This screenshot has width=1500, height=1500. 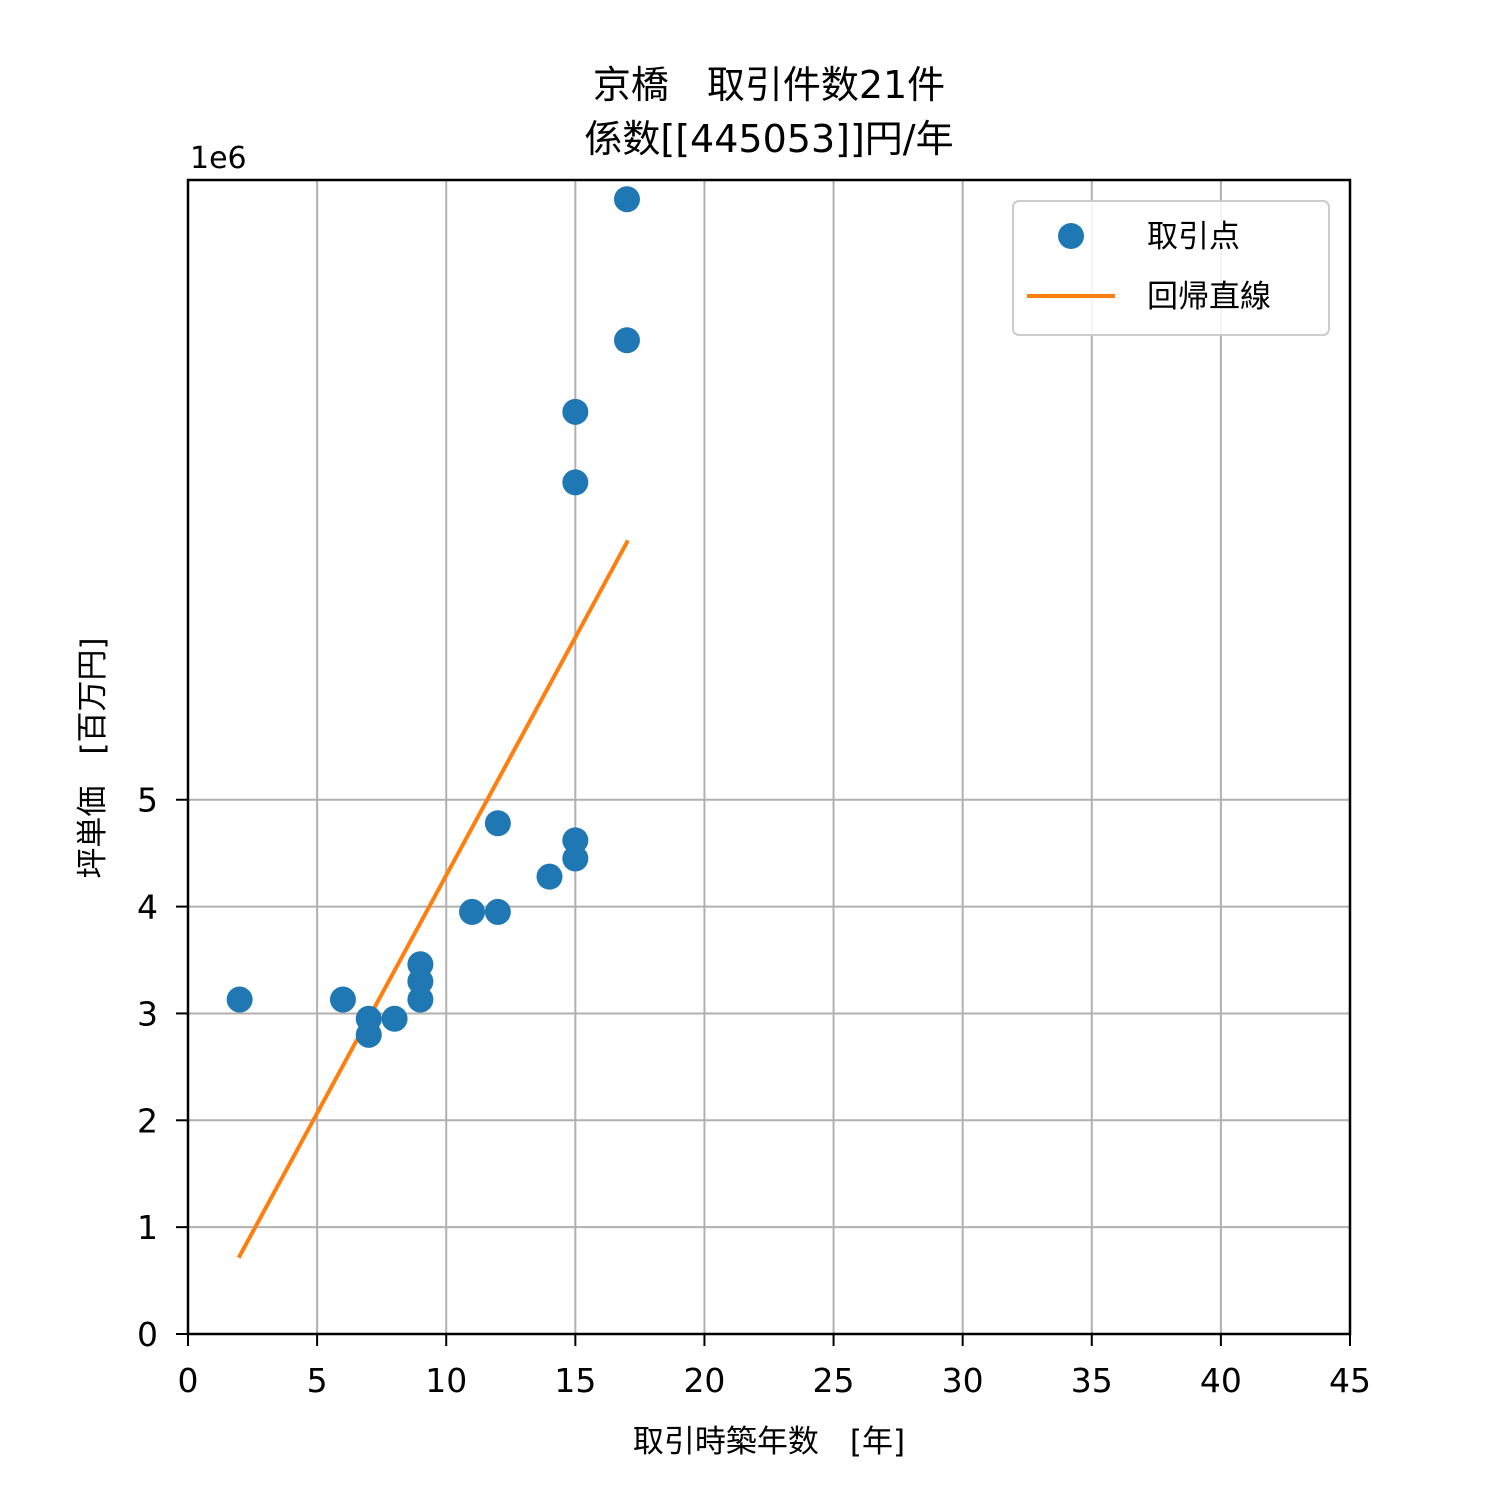 What do you see at coordinates (1071, 236) in the screenshot?
I see `legend-marker-points` at bounding box center [1071, 236].